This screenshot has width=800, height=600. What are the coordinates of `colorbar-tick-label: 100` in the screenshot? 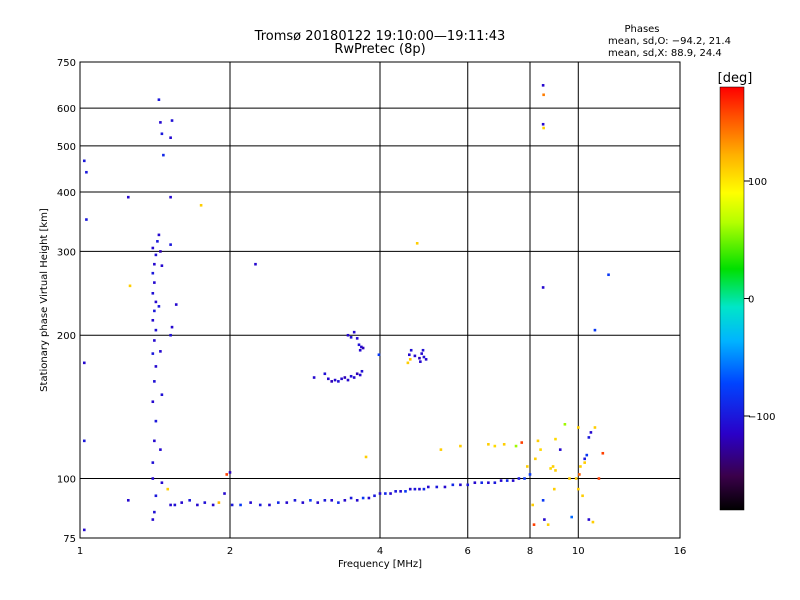 It's located at (757, 182).